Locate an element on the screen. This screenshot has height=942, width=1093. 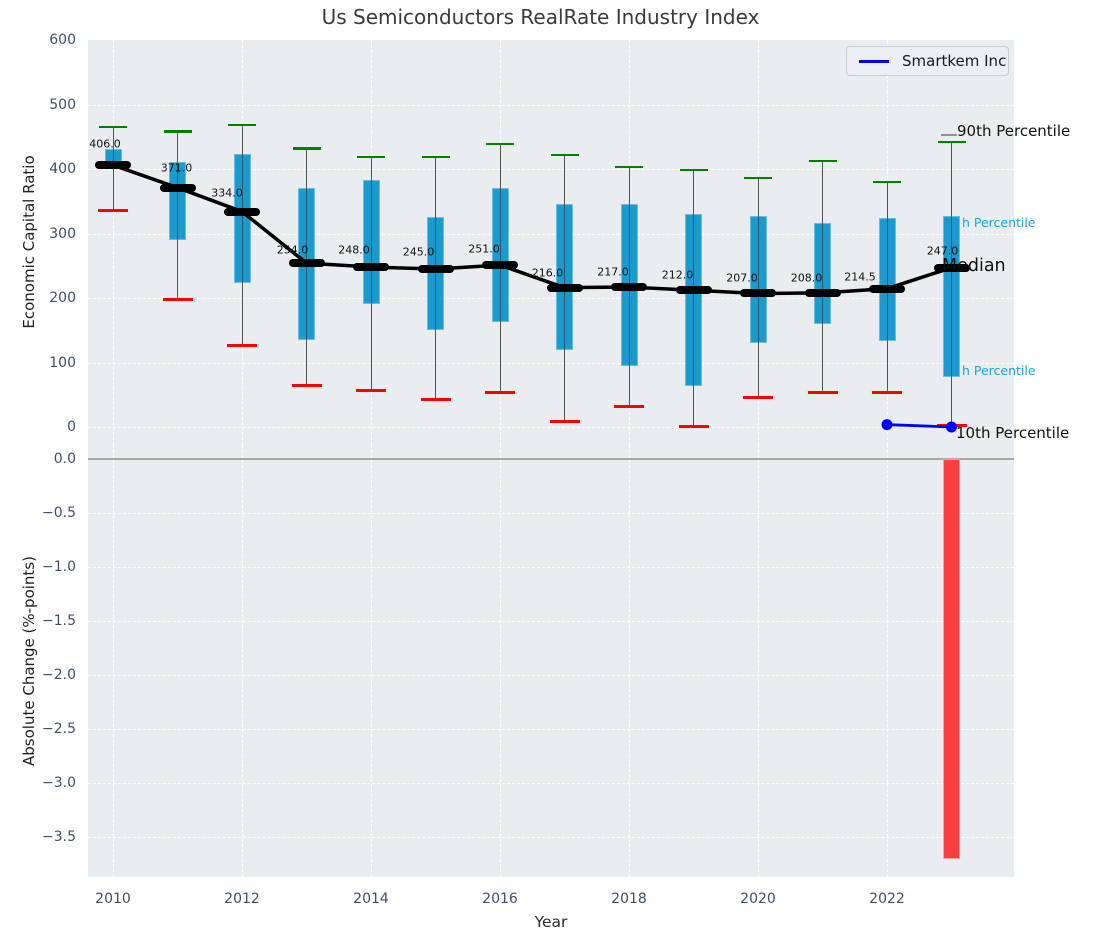
y-tick-label: 600 is located at coordinates (62, 40).